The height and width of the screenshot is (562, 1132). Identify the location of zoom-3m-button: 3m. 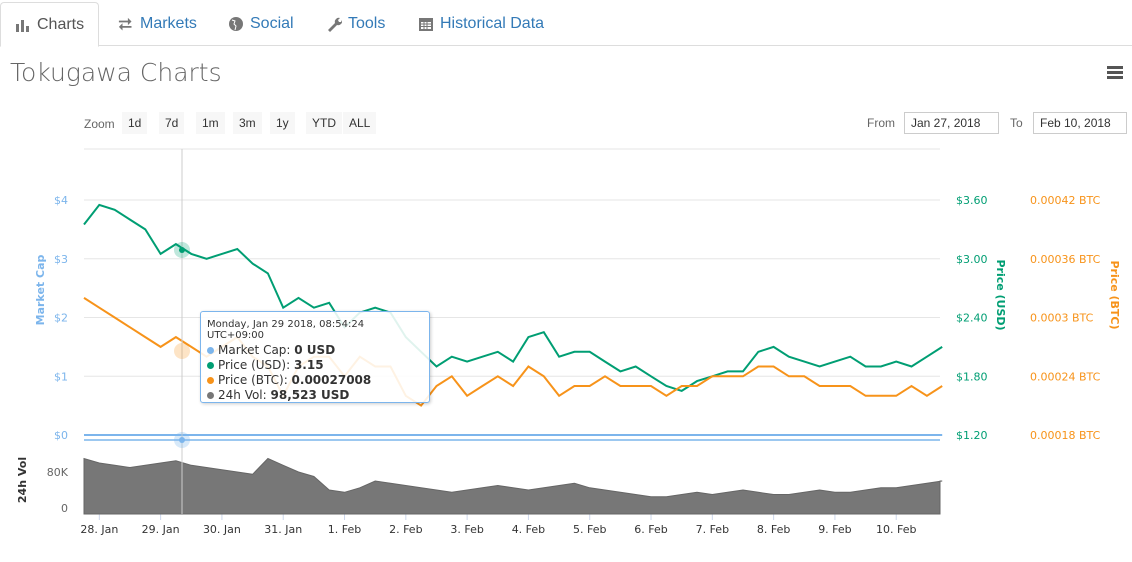
(247, 123).